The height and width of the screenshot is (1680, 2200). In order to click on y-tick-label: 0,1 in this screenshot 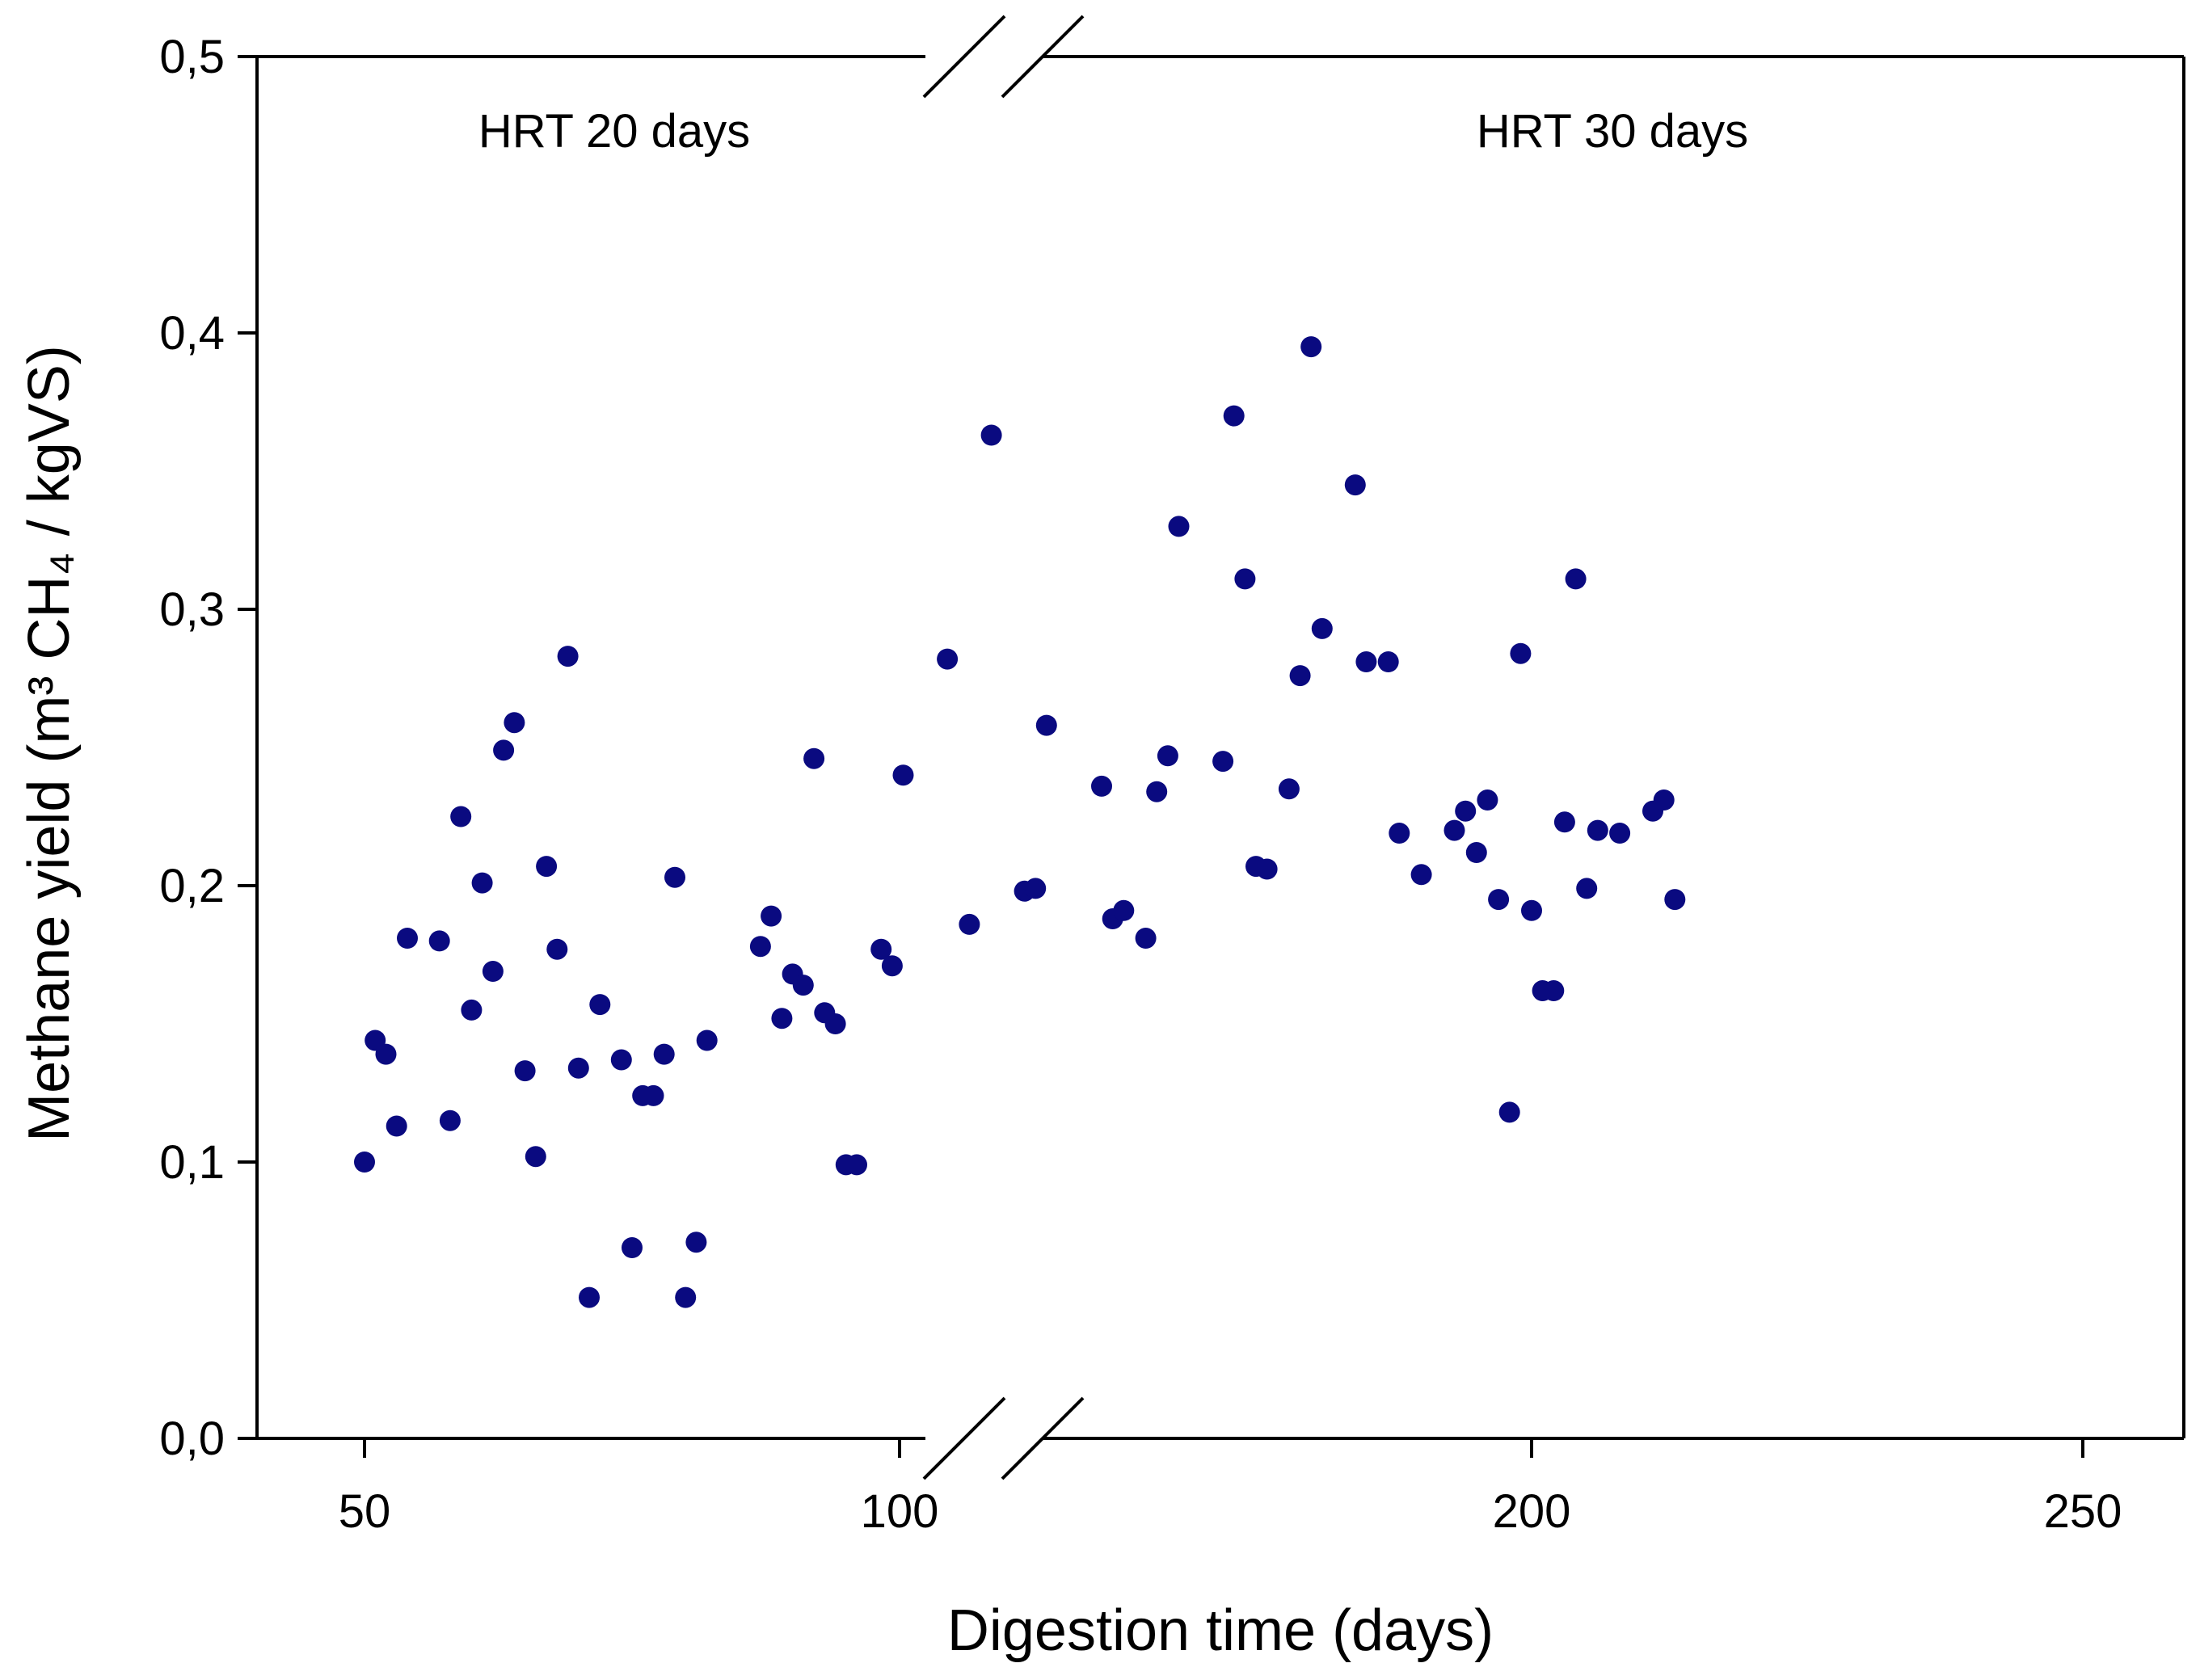, I will do `click(192, 1162)`.